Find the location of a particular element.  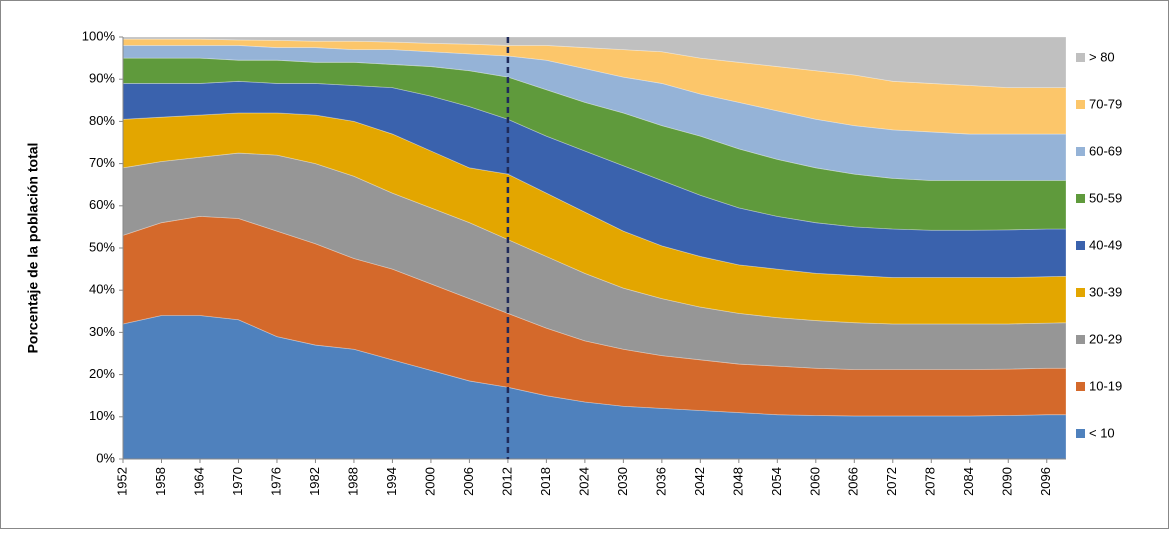

legend-label: 50-59 is located at coordinates (1105, 197).